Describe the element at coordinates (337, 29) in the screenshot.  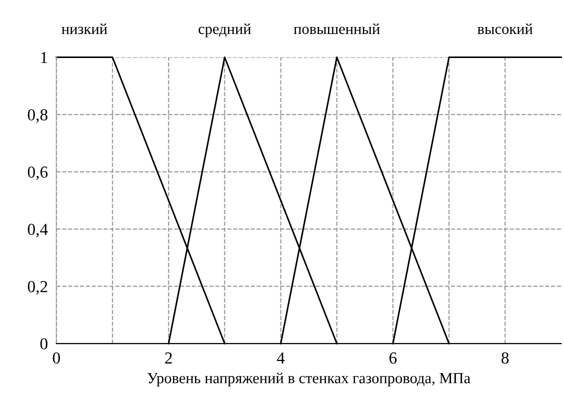
I see `series-label: повышенный` at that location.